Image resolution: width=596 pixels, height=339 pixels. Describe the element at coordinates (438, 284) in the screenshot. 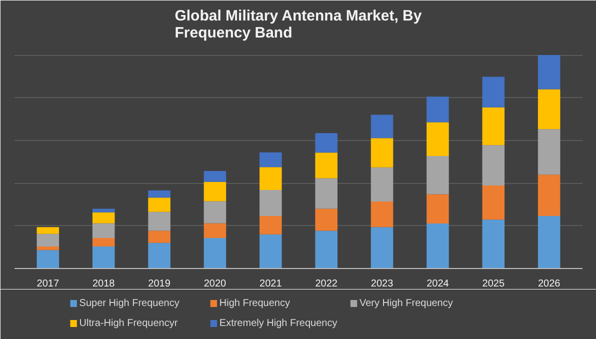

I see `x-tick-label: 2024` at that location.